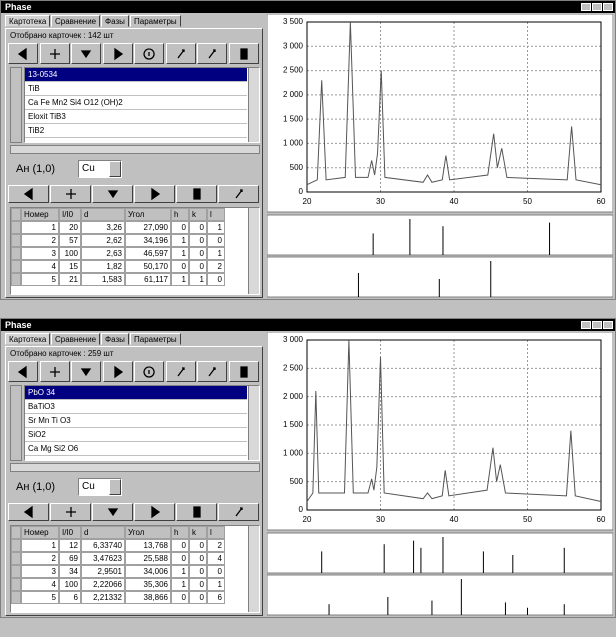  I want to click on list-item: TiB, so click(136, 89).